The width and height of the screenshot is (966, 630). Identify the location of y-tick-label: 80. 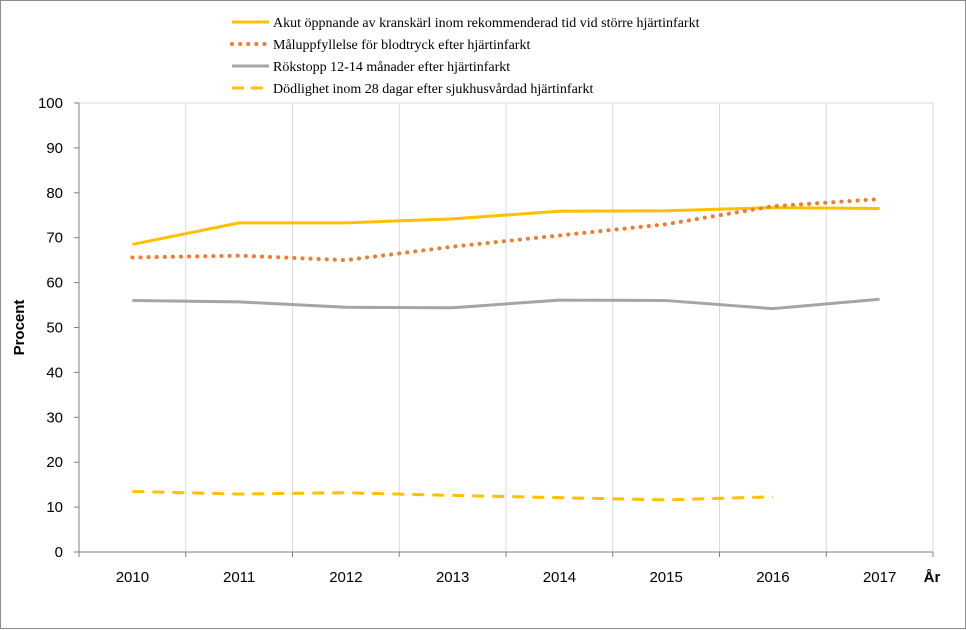
(54, 193).